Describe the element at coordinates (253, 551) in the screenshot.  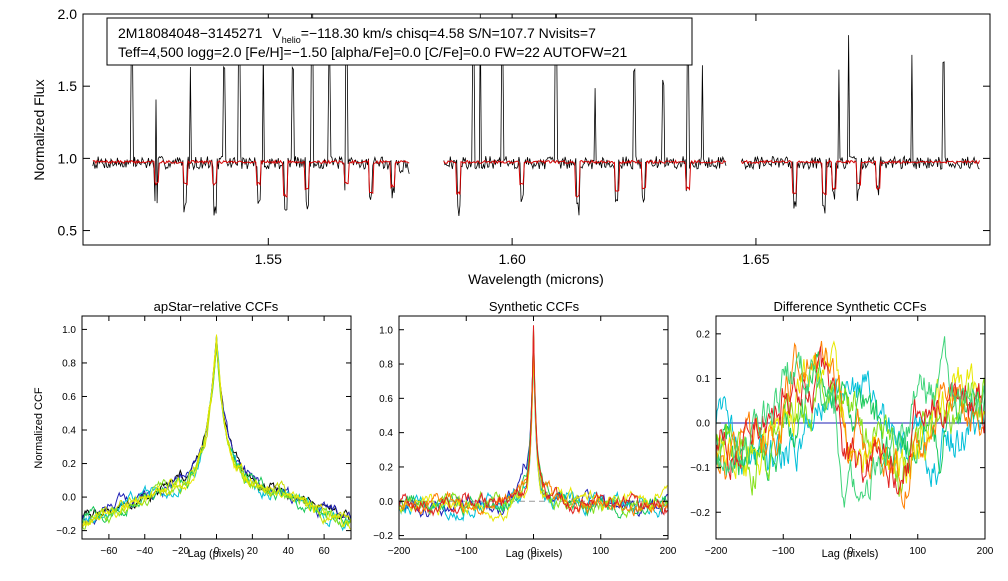
I see `x-tick-label: 20` at that location.